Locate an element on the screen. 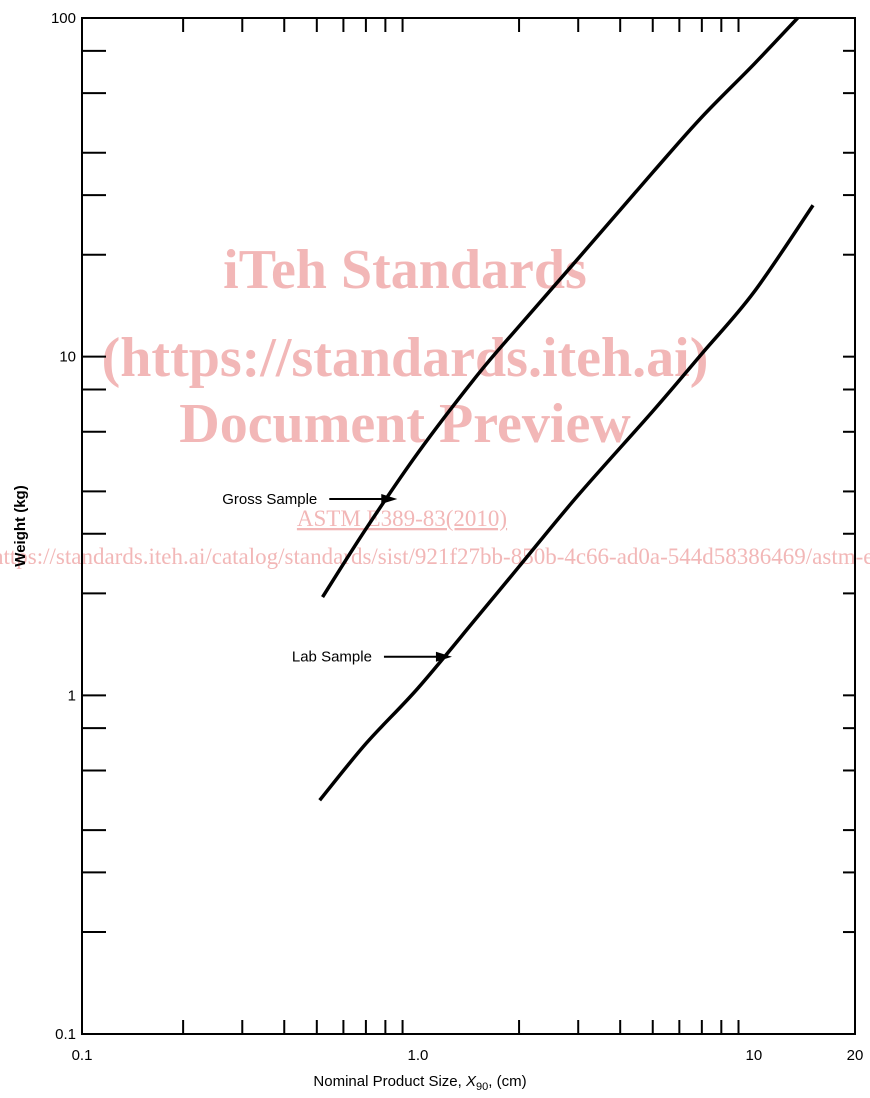 The height and width of the screenshot is (1098, 870). annotation-label-gross-sample: Gross Sample is located at coordinates (269, 499).